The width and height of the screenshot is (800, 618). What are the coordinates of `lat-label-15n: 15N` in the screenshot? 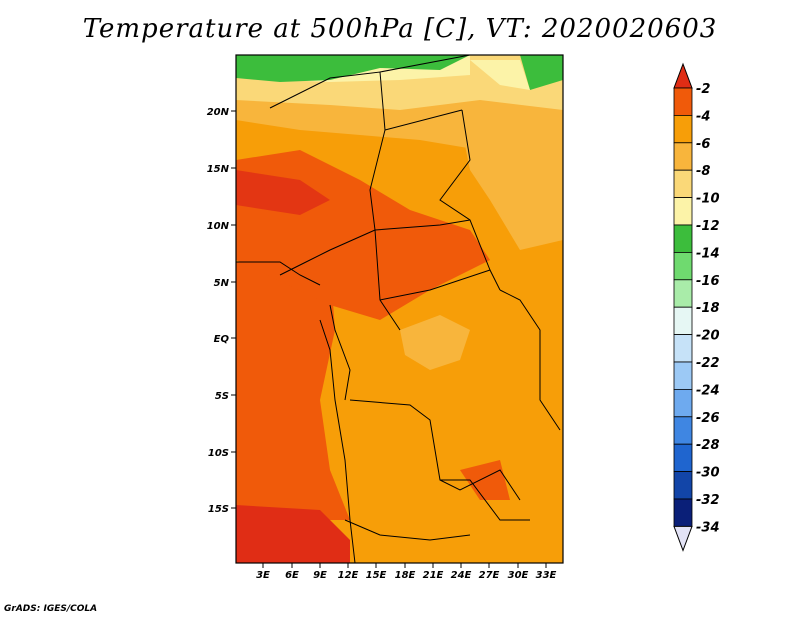 It's located at (218, 169).